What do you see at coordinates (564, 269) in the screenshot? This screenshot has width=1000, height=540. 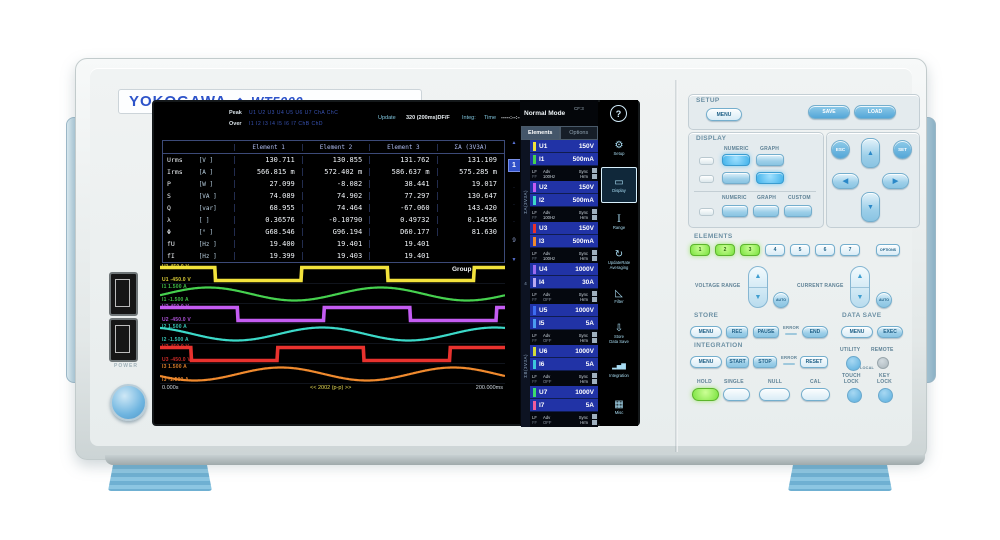 I see `element-range-row: U4 1000V` at bounding box center [564, 269].